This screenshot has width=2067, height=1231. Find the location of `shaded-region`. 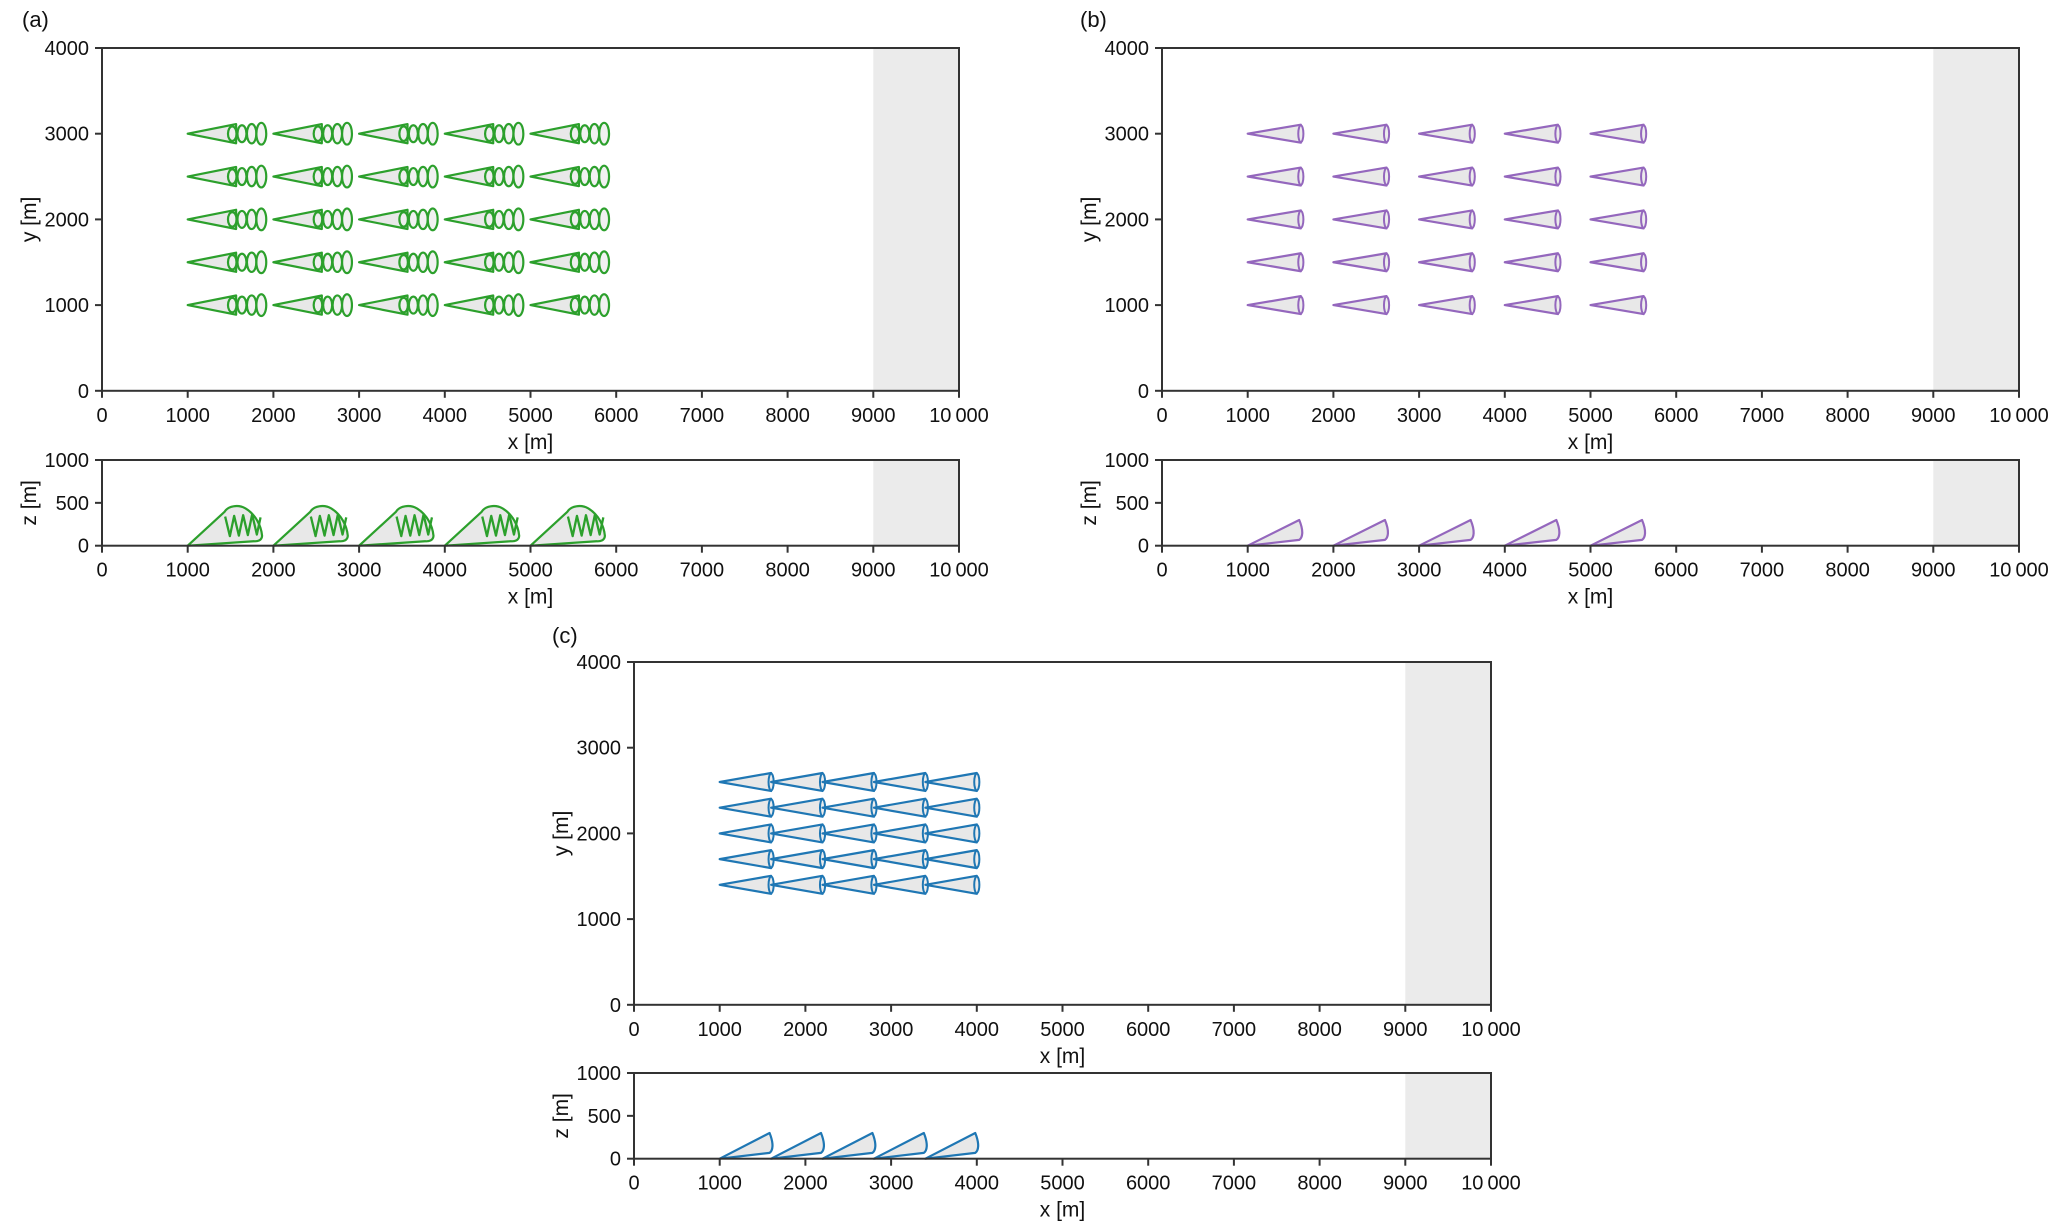

shaded-region is located at coordinates (1448, 1116).